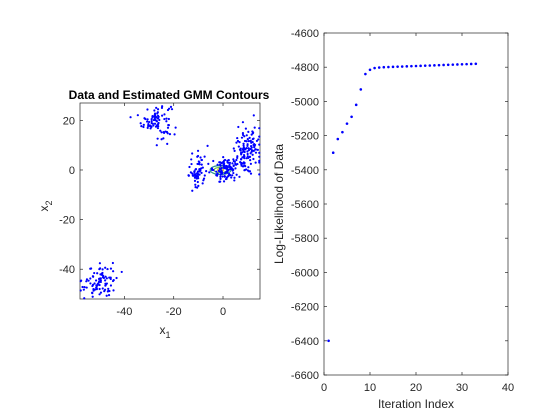 The width and height of the screenshot is (560, 420). What do you see at coordinates (305, 171) in the screenshot?
I see `y-tick-label: -5400` at bounding box center [305, 171].